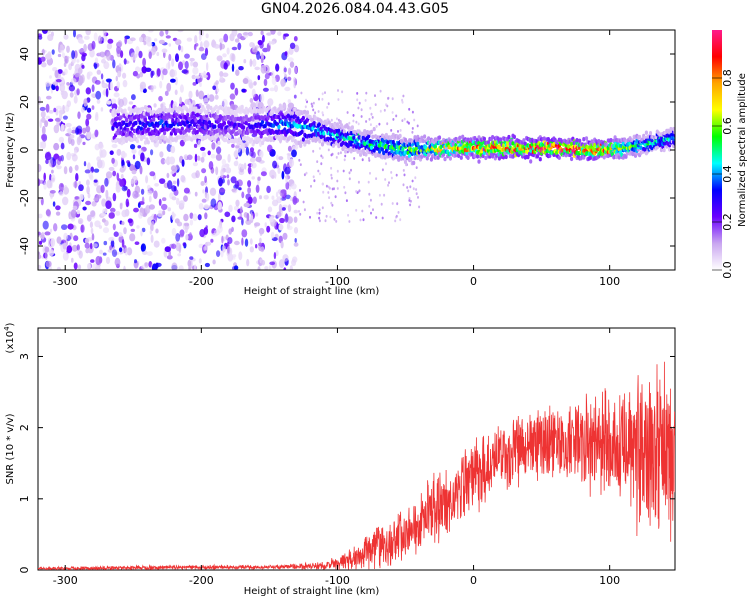 Image resolution: width=750 pixels, height=600 pixels. What do you see at coordinates (337, 580) in the screenshot?
I see `x-tick-label: -100` at bounding box center [337, 580].